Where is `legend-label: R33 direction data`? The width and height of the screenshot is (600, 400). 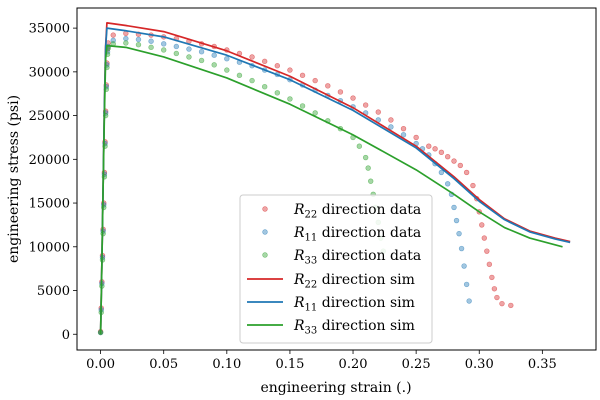 legend-label: R33 direction data is located at coordinates (357, 257).